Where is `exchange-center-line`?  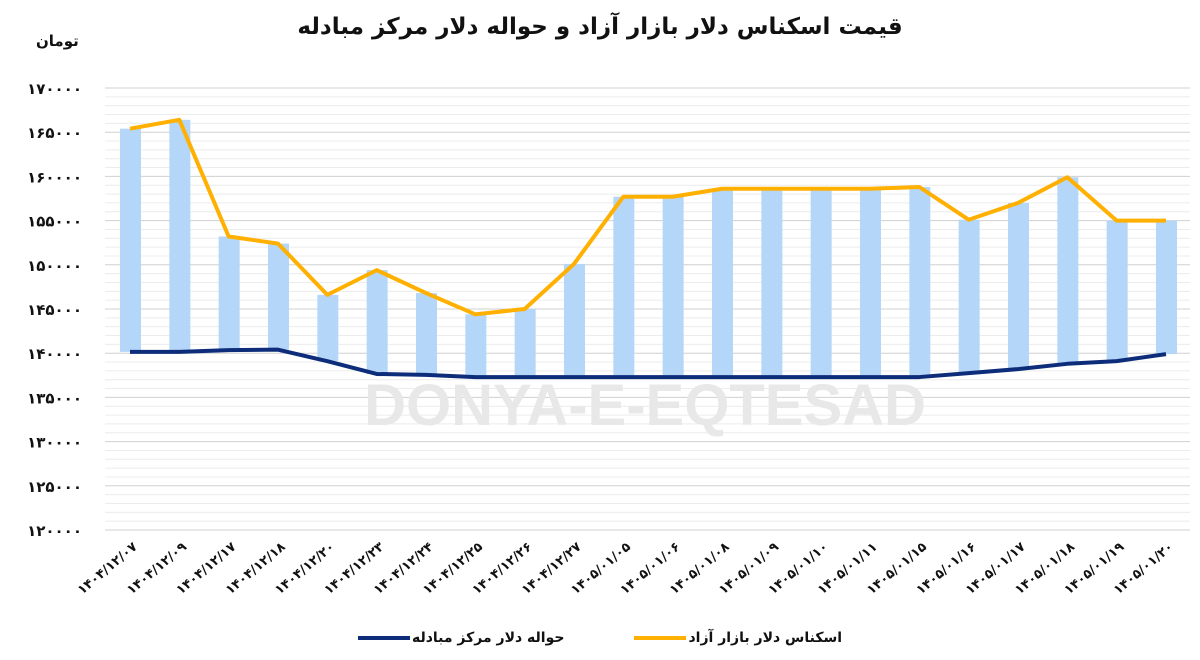 exchange-center-line is located at coordinates (648, 363).